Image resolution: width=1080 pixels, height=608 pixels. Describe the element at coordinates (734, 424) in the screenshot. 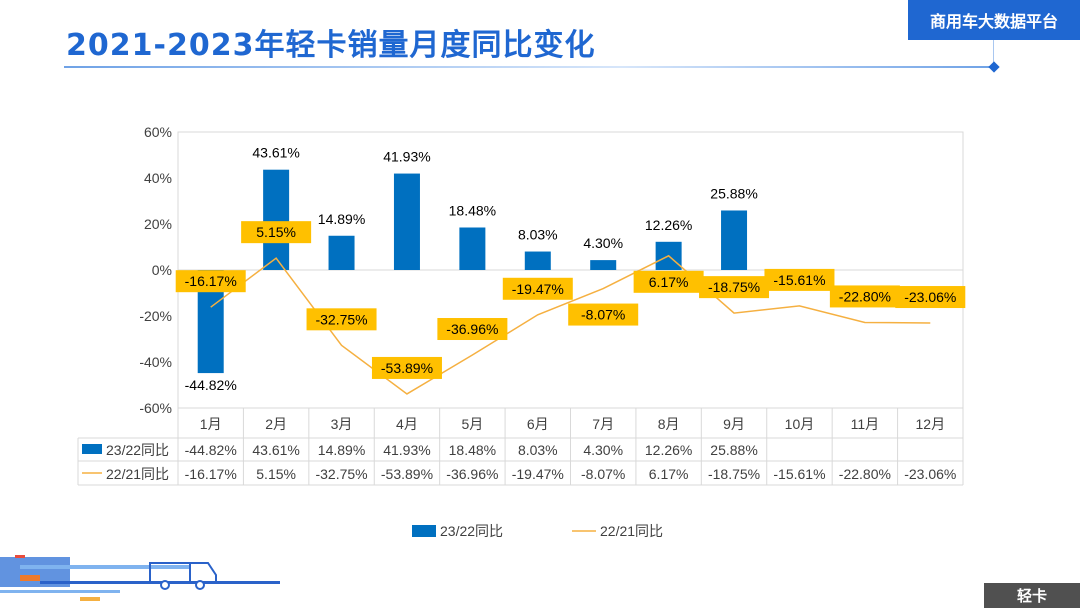

I see `x-category-label: 9月` at that location.